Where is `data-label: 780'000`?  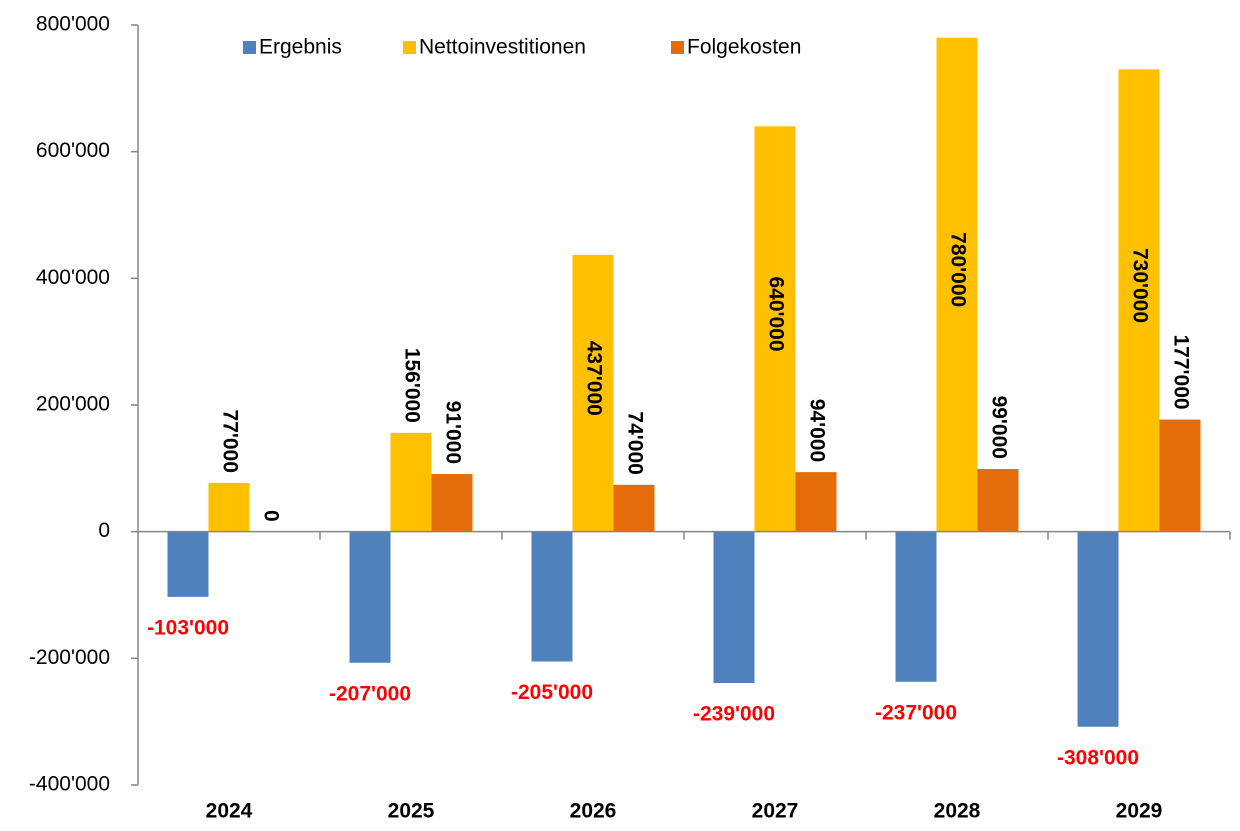 data-label: 780'000 is located at coordinates (957, 269).